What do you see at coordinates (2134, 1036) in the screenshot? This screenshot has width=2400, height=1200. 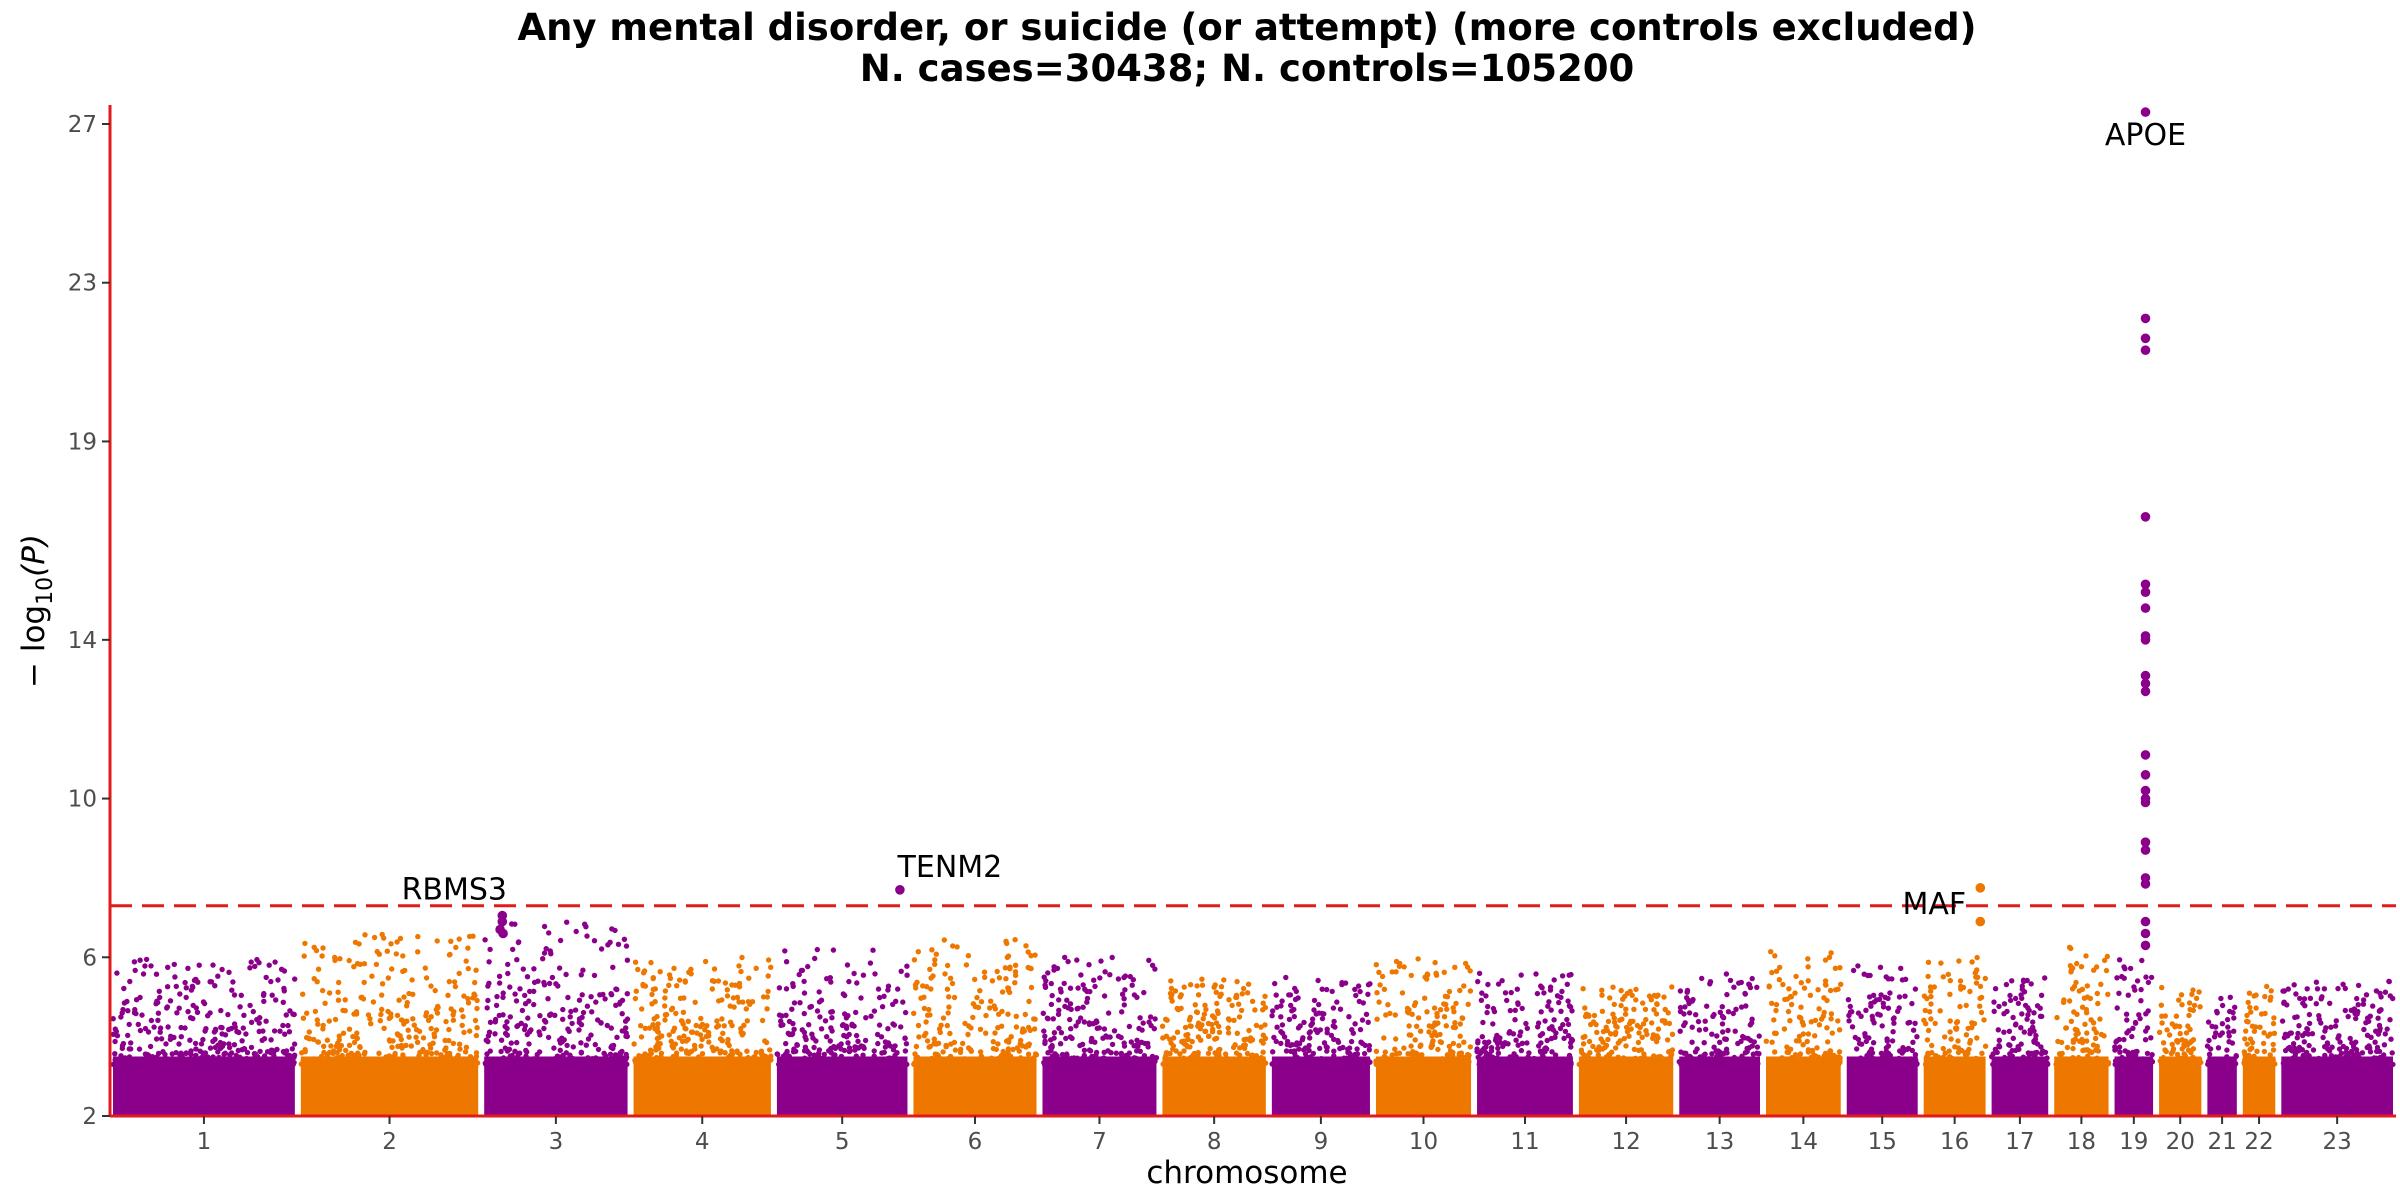 I see `chromosome-19-points` at bounding box center [2134, 1036].